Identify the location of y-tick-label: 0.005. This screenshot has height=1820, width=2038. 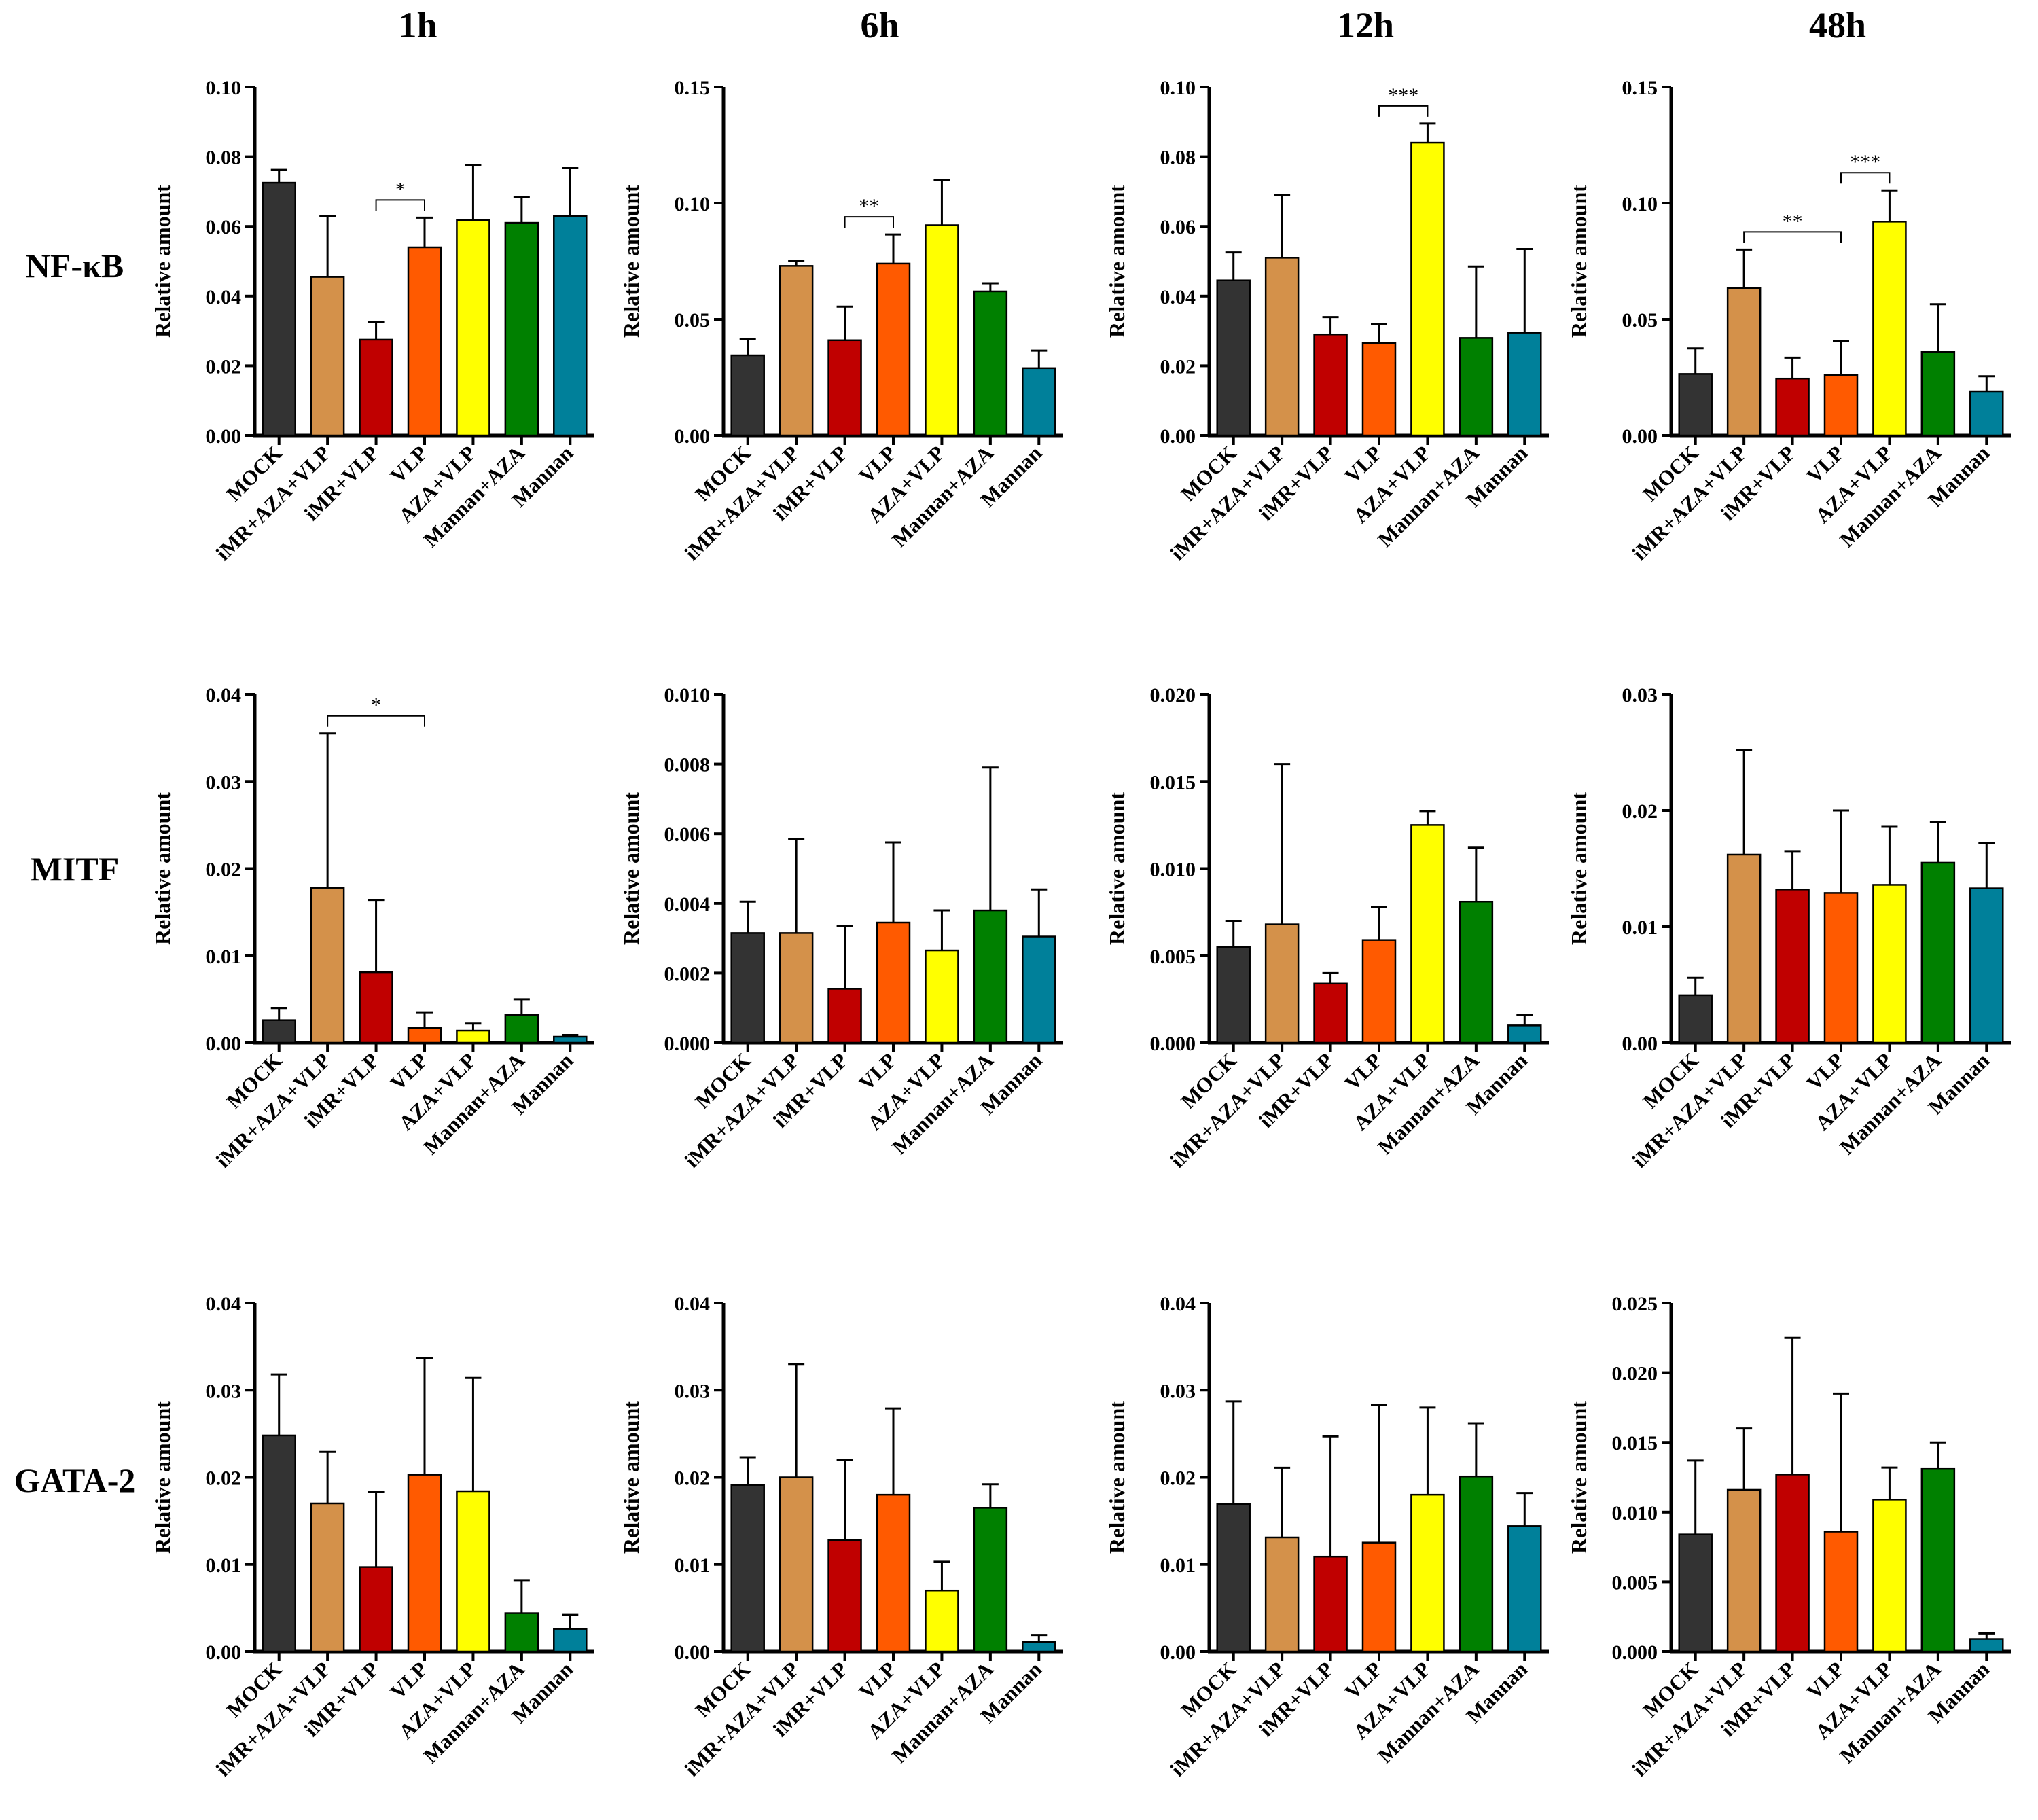
(1635, 1582).